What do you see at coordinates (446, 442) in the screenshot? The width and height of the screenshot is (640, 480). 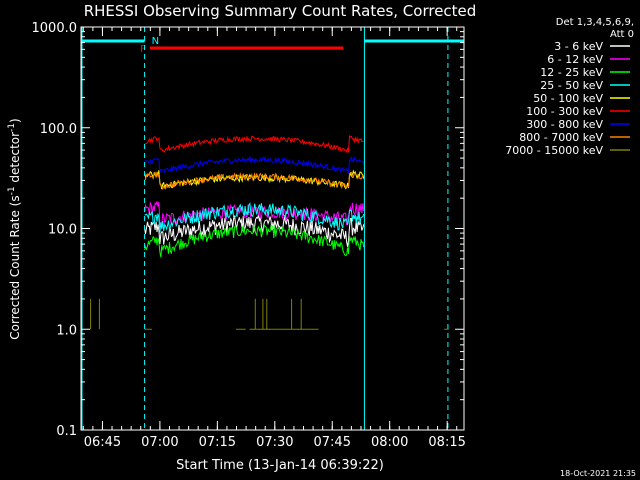 I see `x-tick-label: 08:15` at bounding box center [446, 442].